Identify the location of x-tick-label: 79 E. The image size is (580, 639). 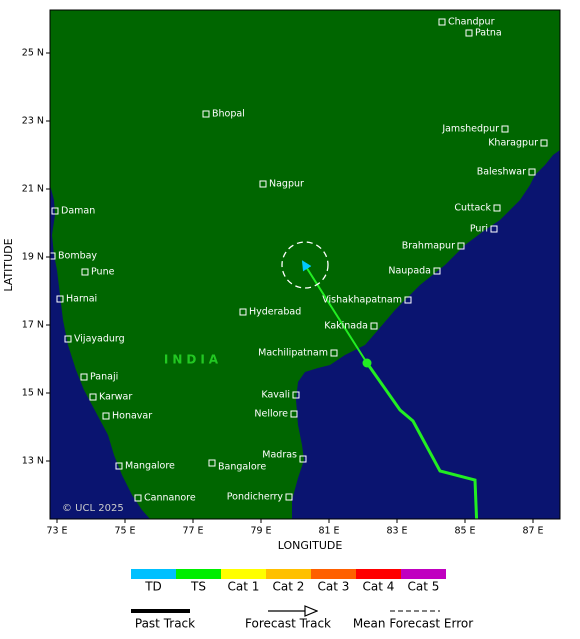
(260, 531).